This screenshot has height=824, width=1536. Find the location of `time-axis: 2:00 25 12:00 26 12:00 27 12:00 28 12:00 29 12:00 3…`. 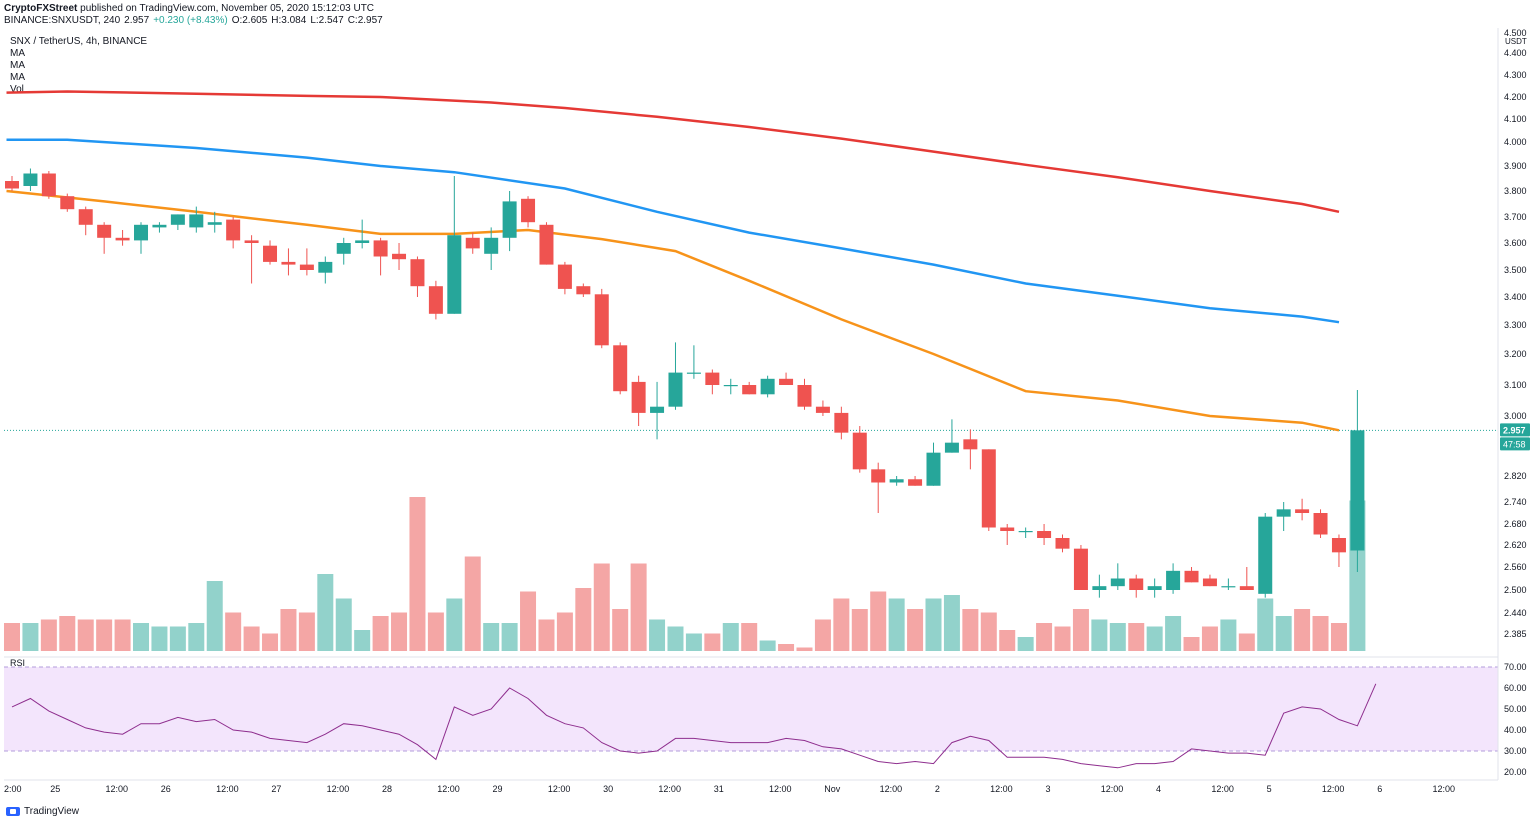

time-axis: 2:00 25 12:00 26 12:00 27 12:00 28 12:00 29 12:00 3… is located at coordinates (729, 789).